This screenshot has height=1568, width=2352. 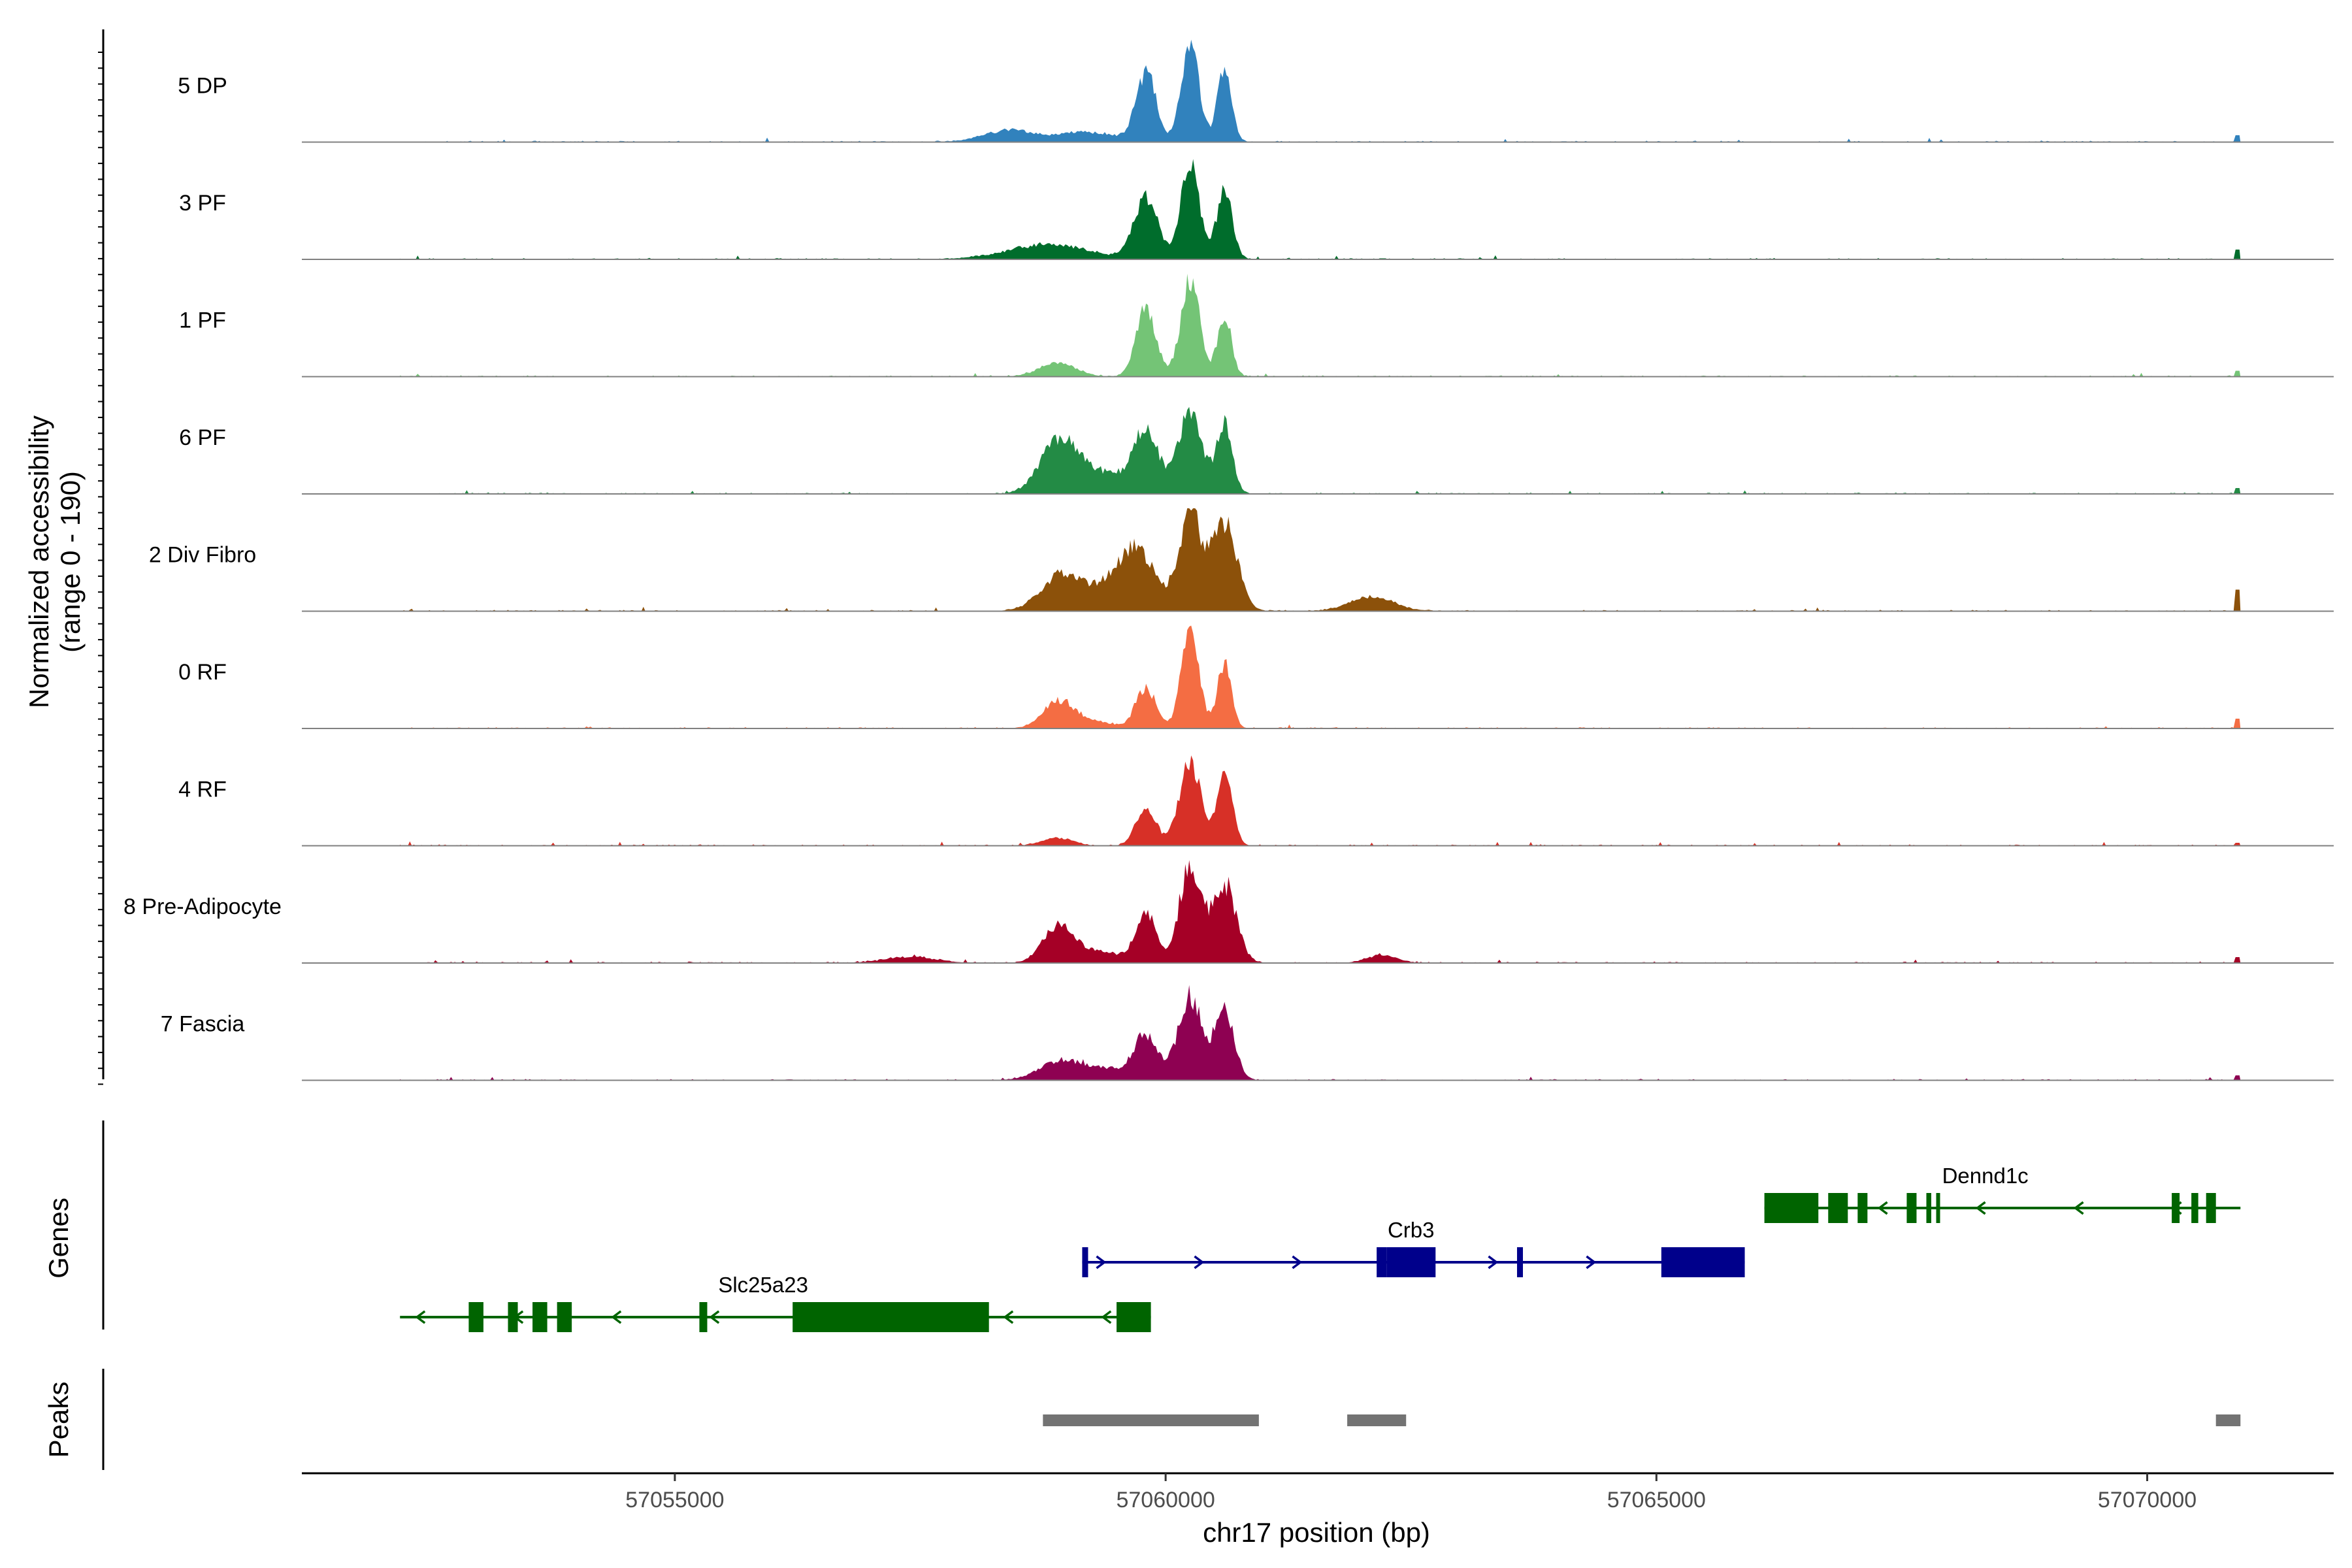 I want to click on x-tick-label: 57070000, so click(x=2147, y=1500).